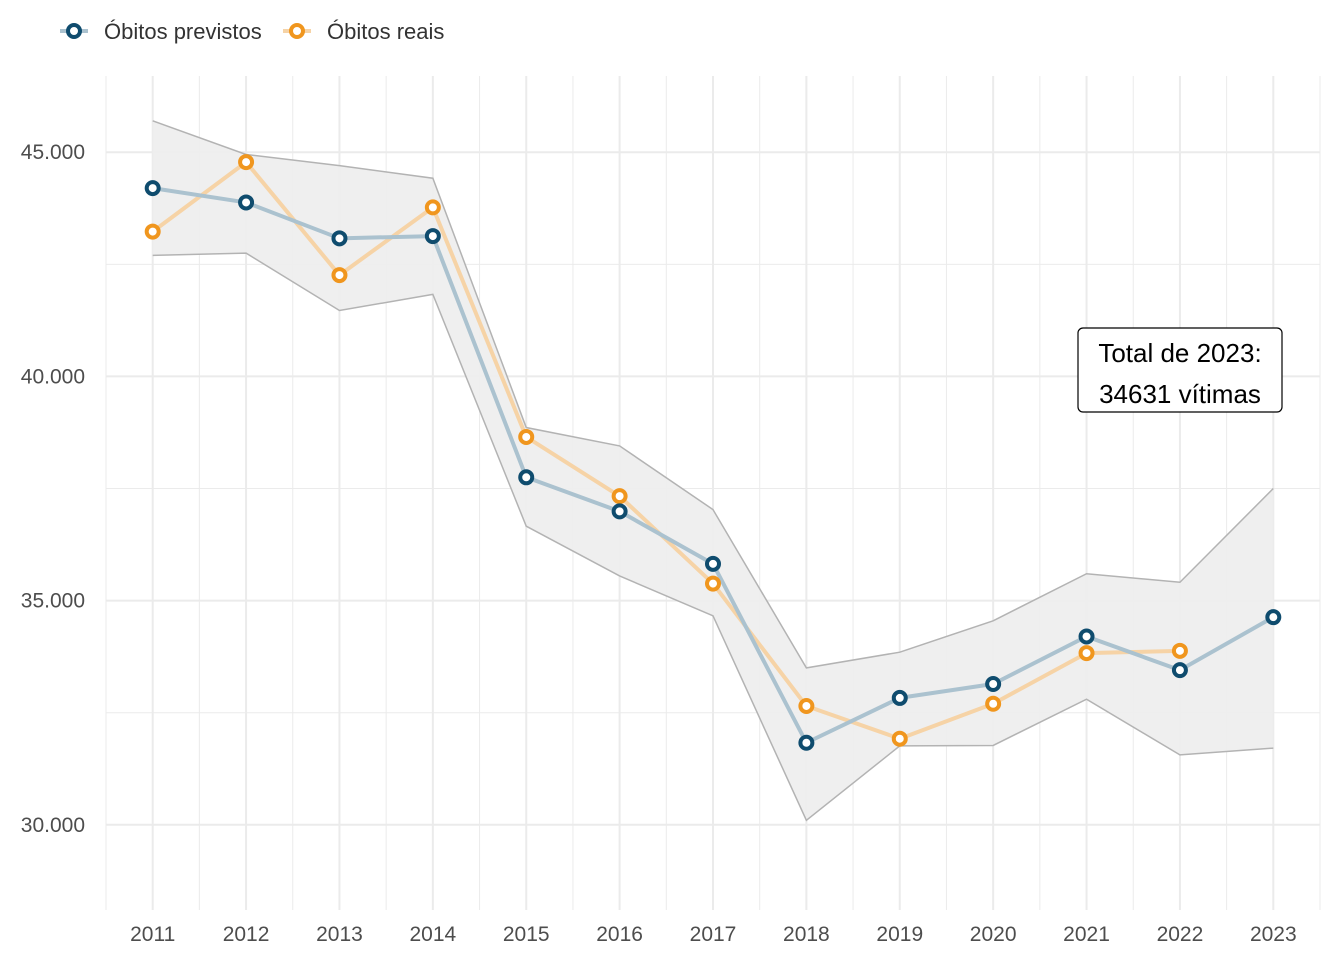  I want to click on point-actual-2014, so click(432, 207).